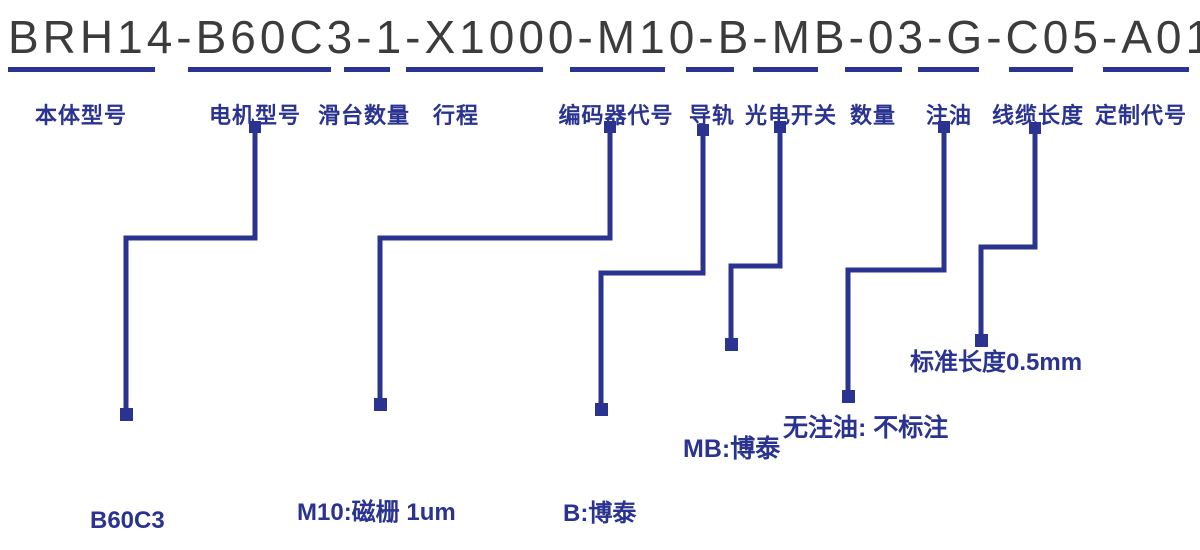 The width and height of the screenshot is (1200, 550). I want to click on option-item: MB:博泰, so click(732, 449).